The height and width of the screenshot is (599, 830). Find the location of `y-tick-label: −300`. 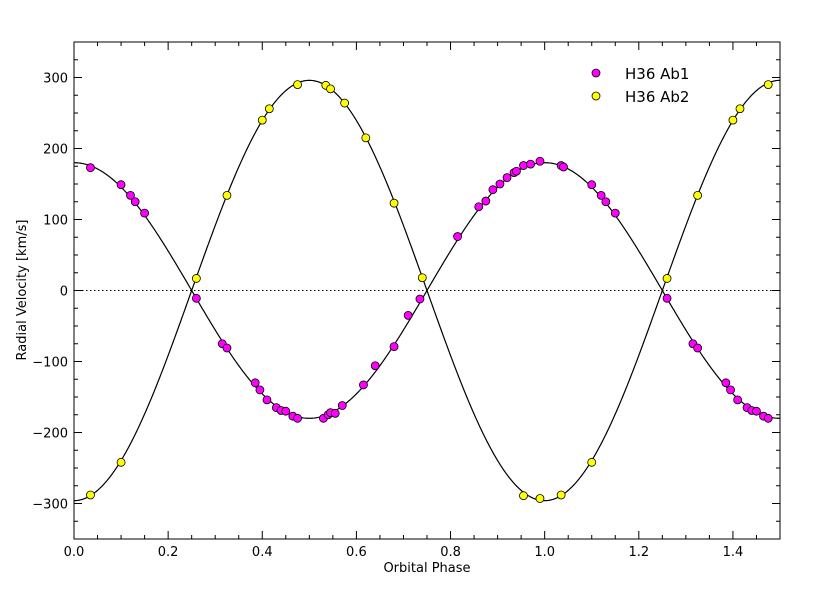

y-tick-label: −300 is located at coordinates (50, 505).